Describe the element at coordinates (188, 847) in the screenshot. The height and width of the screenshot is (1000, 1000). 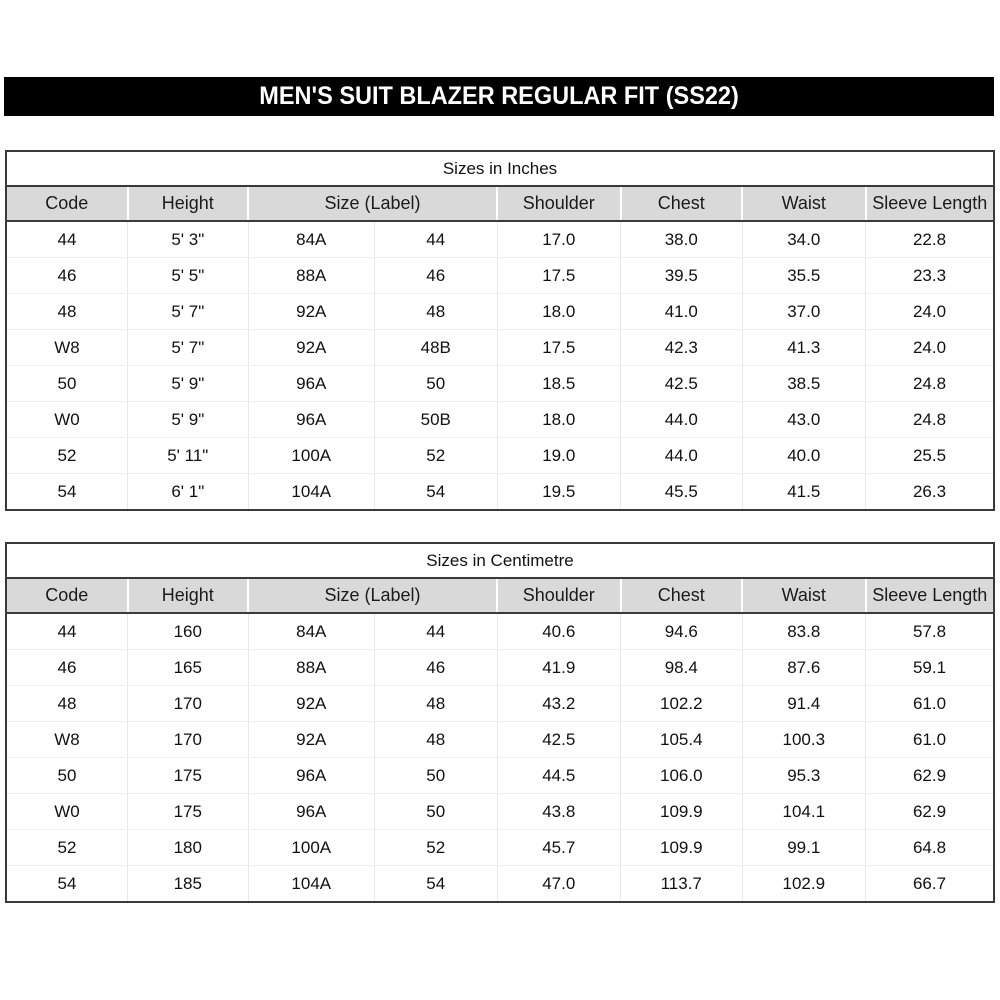
I see `table-cell: 180` at that location.